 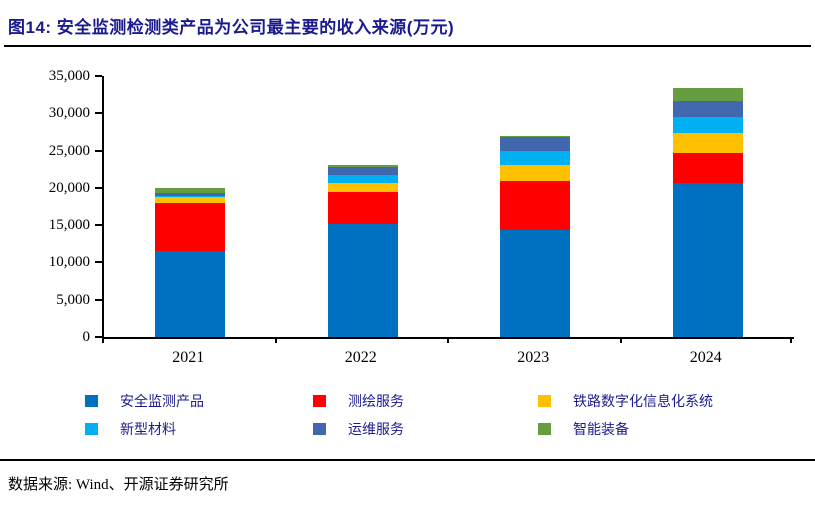 What do you see at coordinates (601, 429) in the screenshot?
I see `legend-label: 智能装备` at bounding box center [601, 429].